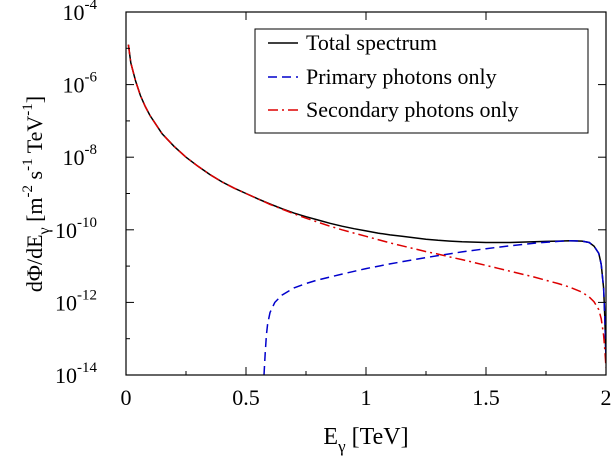 The image size is (615, 456). What do you see at coordinates (401, 76) in the screenshot?
I see `legend-label-2: Primary photons only` at bounding box center [401, 76].